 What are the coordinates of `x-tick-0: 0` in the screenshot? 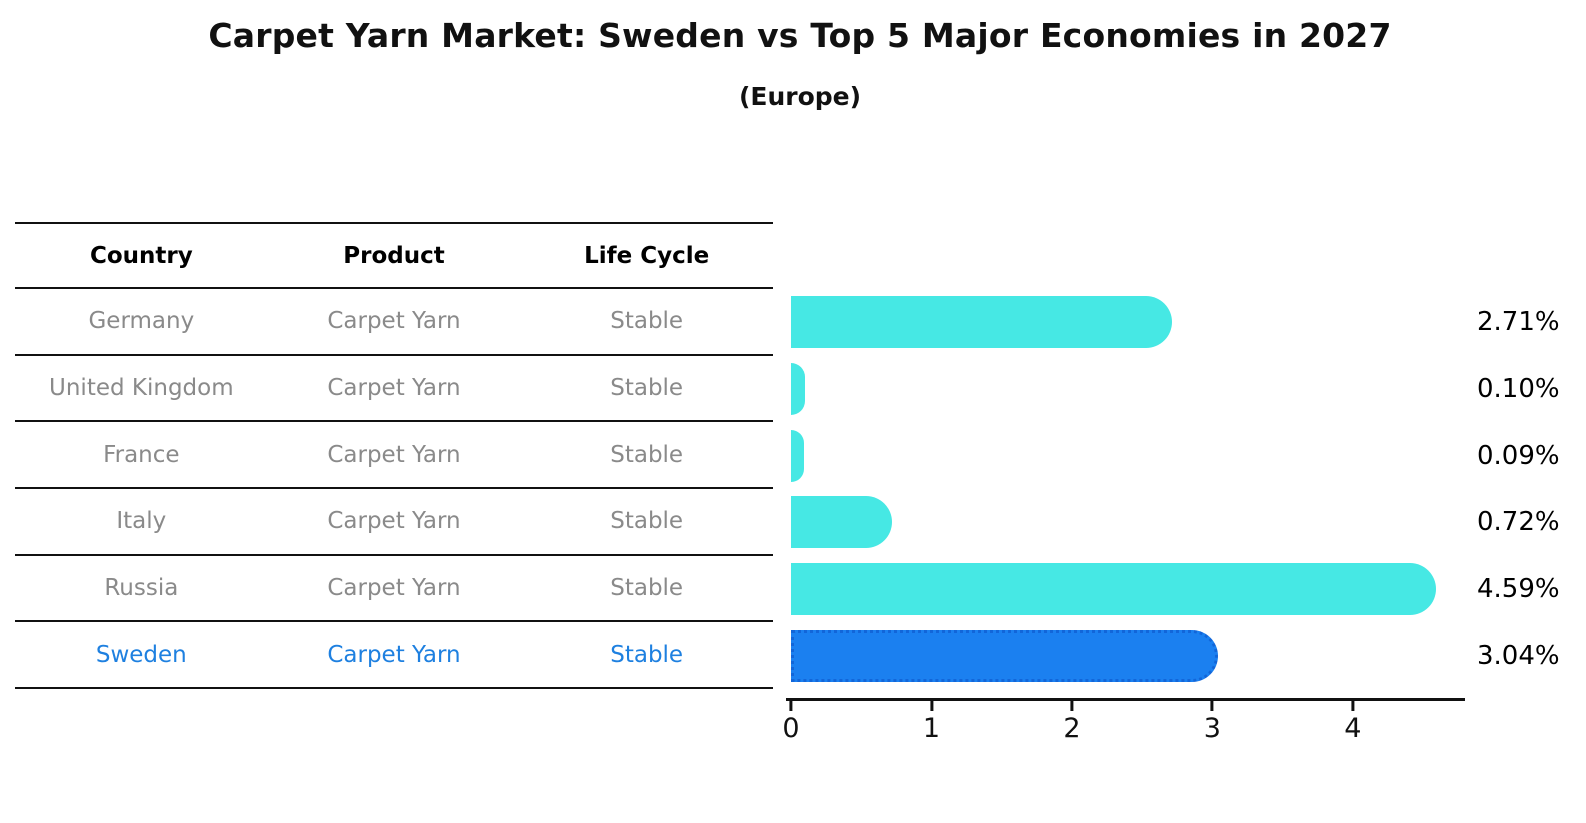 It's located at (791, 722).